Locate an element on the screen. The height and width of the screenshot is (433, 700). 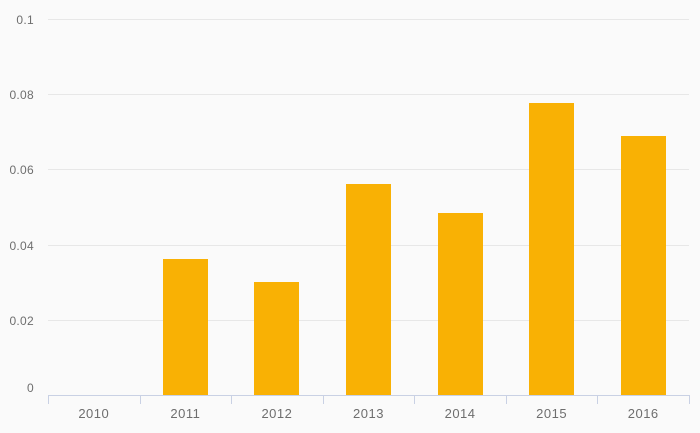
x-axis-label: 2016 is located at coordinates (643, 413).